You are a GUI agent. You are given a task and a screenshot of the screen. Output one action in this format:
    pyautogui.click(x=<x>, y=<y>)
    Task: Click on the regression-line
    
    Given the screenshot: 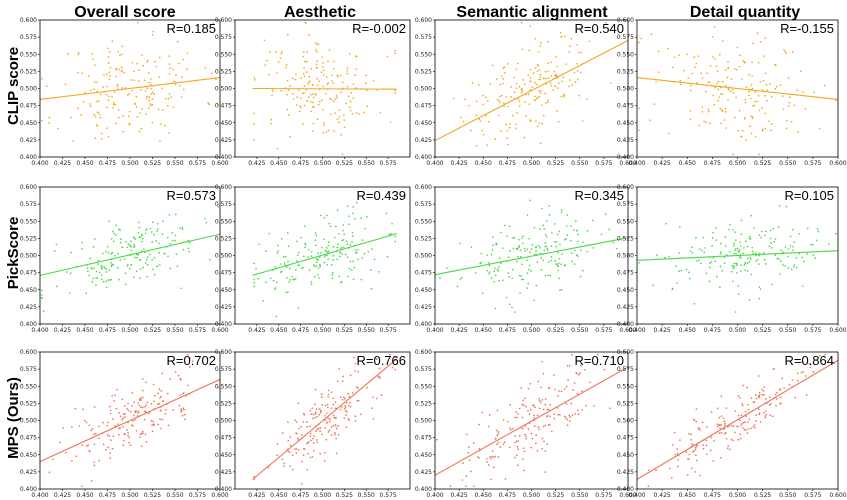 What is the action you would take?
    pyautogui.click(x=130, y=88)
    